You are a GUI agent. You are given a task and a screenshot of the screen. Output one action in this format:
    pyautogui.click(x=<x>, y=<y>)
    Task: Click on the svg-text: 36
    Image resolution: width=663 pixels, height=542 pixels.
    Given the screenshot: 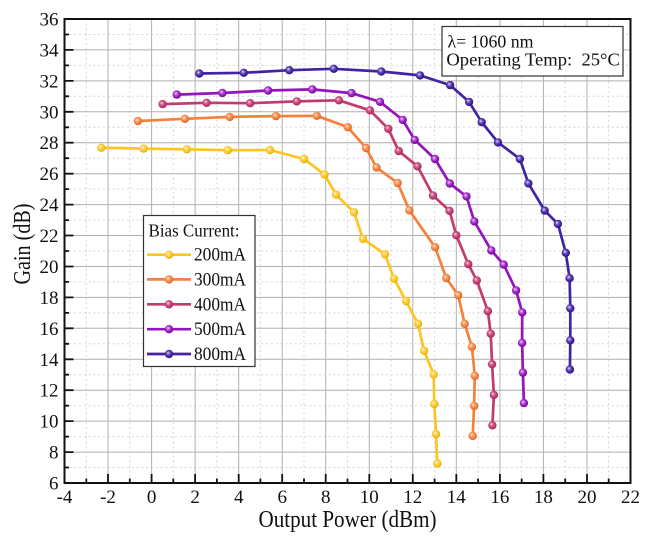 What is the action you would take?
    pyautogui.click(x=49, y=20)
    